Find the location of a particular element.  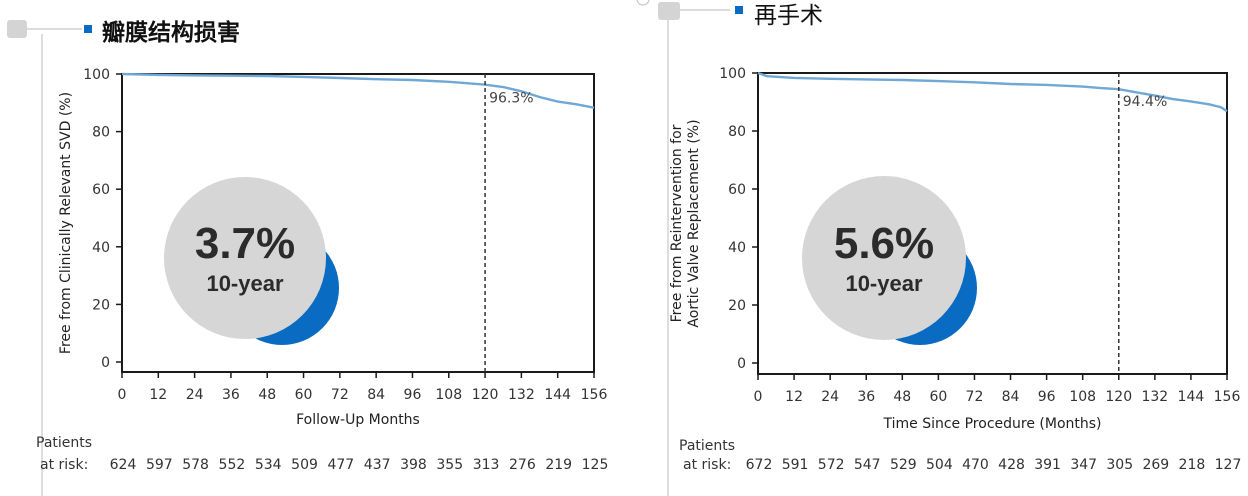

at-risk-count: 125 is located at coordinates (595, 465).